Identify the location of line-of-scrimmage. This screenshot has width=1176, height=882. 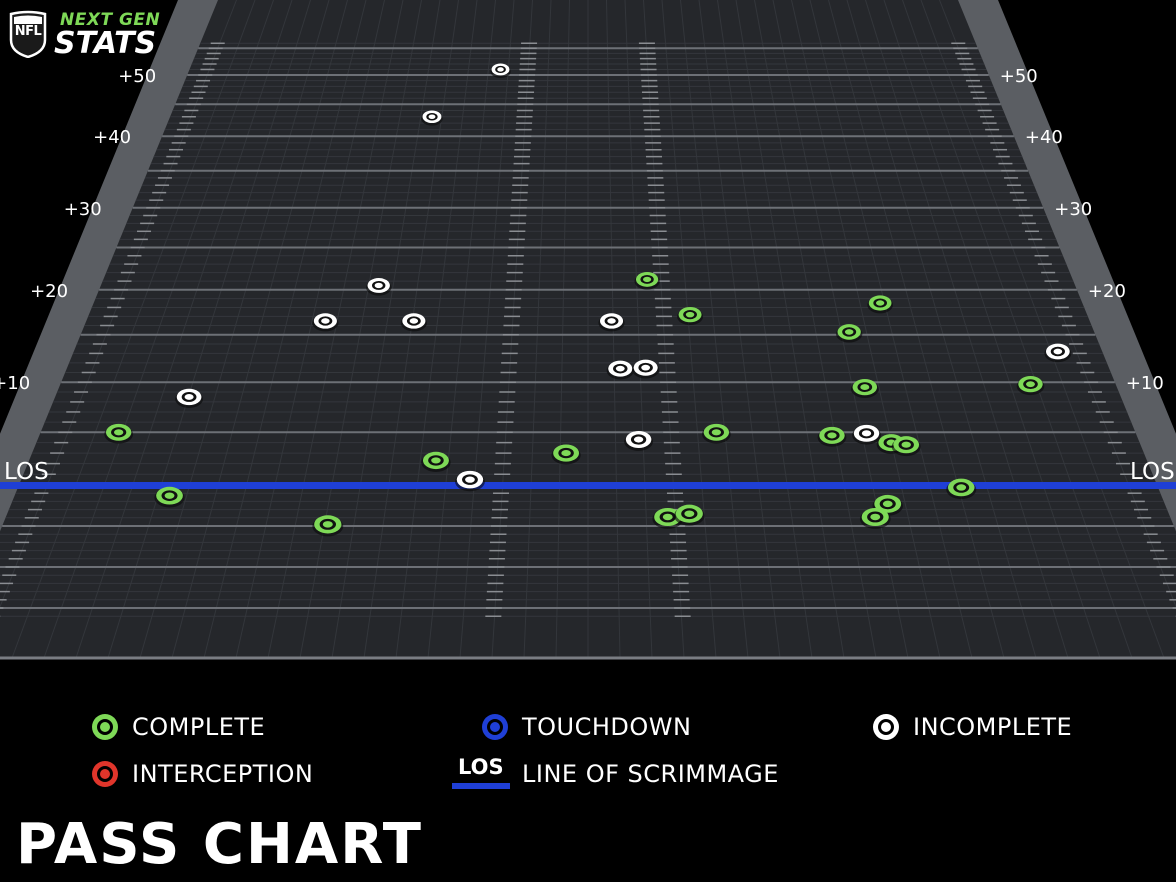
(588, 485).